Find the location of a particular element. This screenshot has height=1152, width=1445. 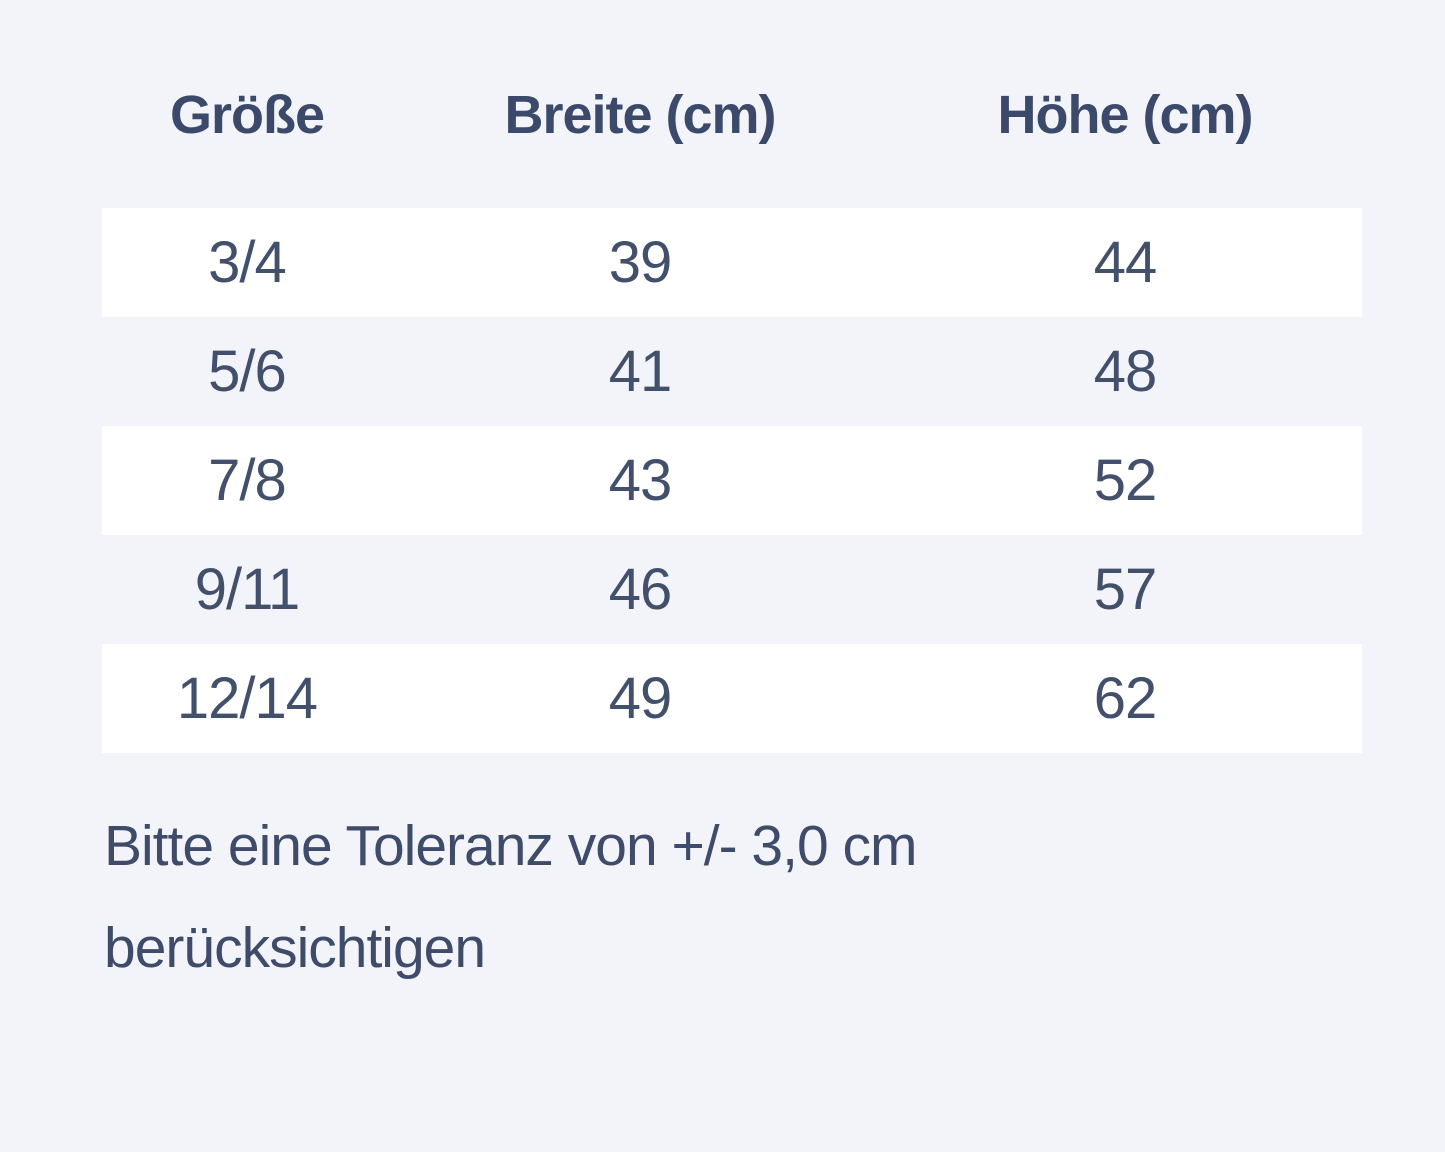

table-row: 7/8 43 52 is located at coordinates (732, 480).